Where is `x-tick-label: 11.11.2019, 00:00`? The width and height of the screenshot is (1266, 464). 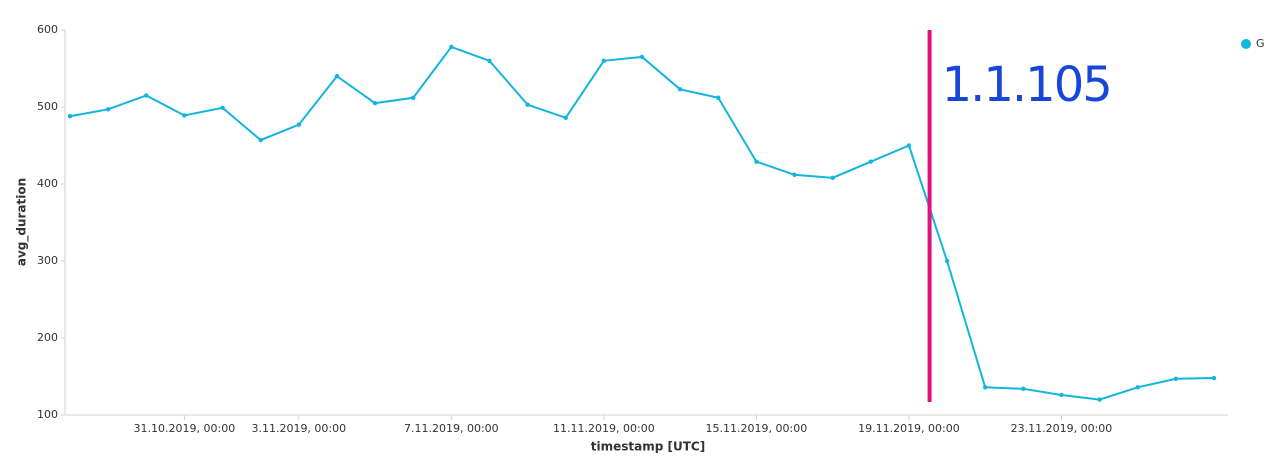 x-tick-label: 11.11.2019, 00:00 is located at coordinates (604, 428).